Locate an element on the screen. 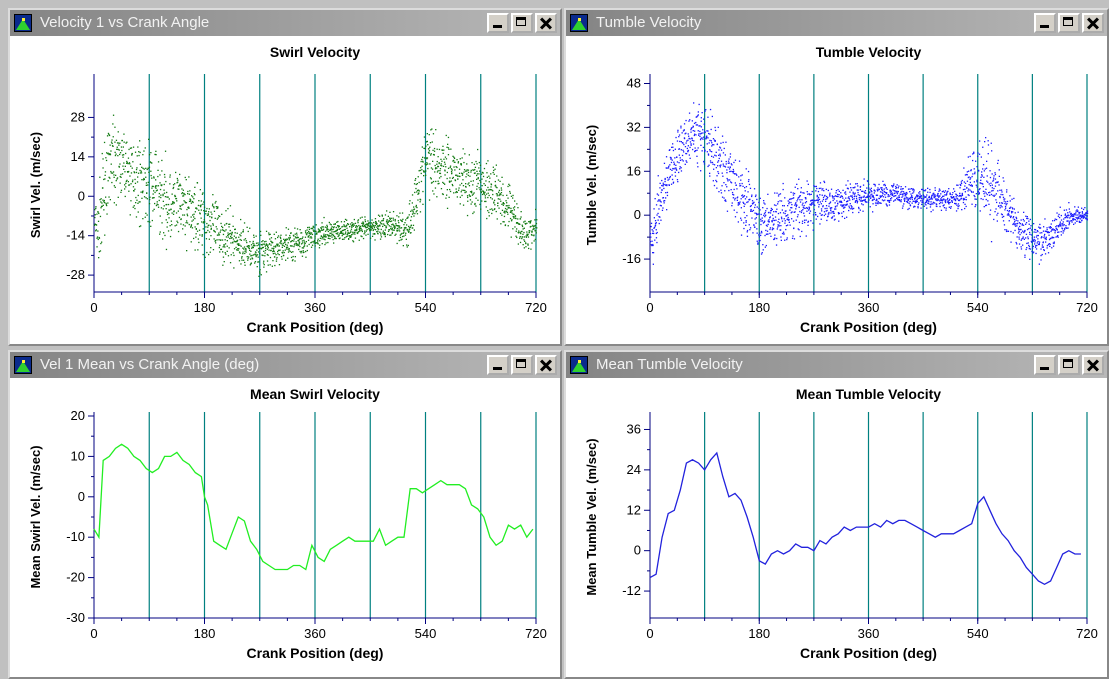 The image size is (1109, 679). window-titlebar: Velocity 1 vs Crank Angle is located at coordinates (285, 23).